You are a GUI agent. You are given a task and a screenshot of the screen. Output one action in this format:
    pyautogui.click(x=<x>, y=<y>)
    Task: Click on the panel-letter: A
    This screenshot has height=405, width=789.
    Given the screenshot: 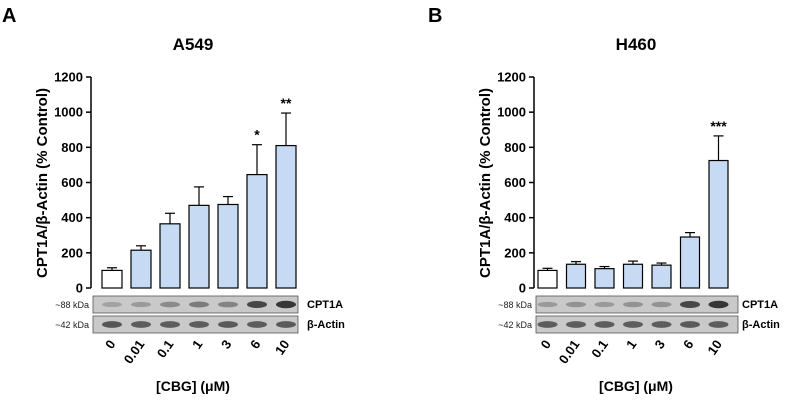 What is the action you would take?
    pyautogui.click(x=9, y=16)
    